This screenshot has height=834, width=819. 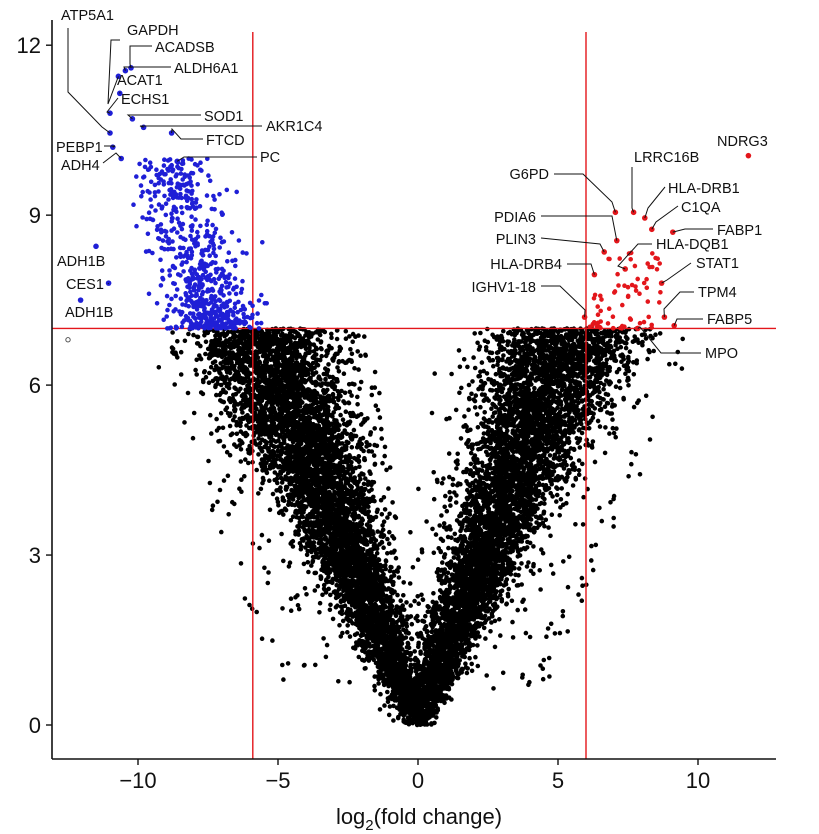 What do you see at coordinates (729, 320) in the screenshot?
I see `label-fabp5-28: FABP5` at bounding box center [729, 320].